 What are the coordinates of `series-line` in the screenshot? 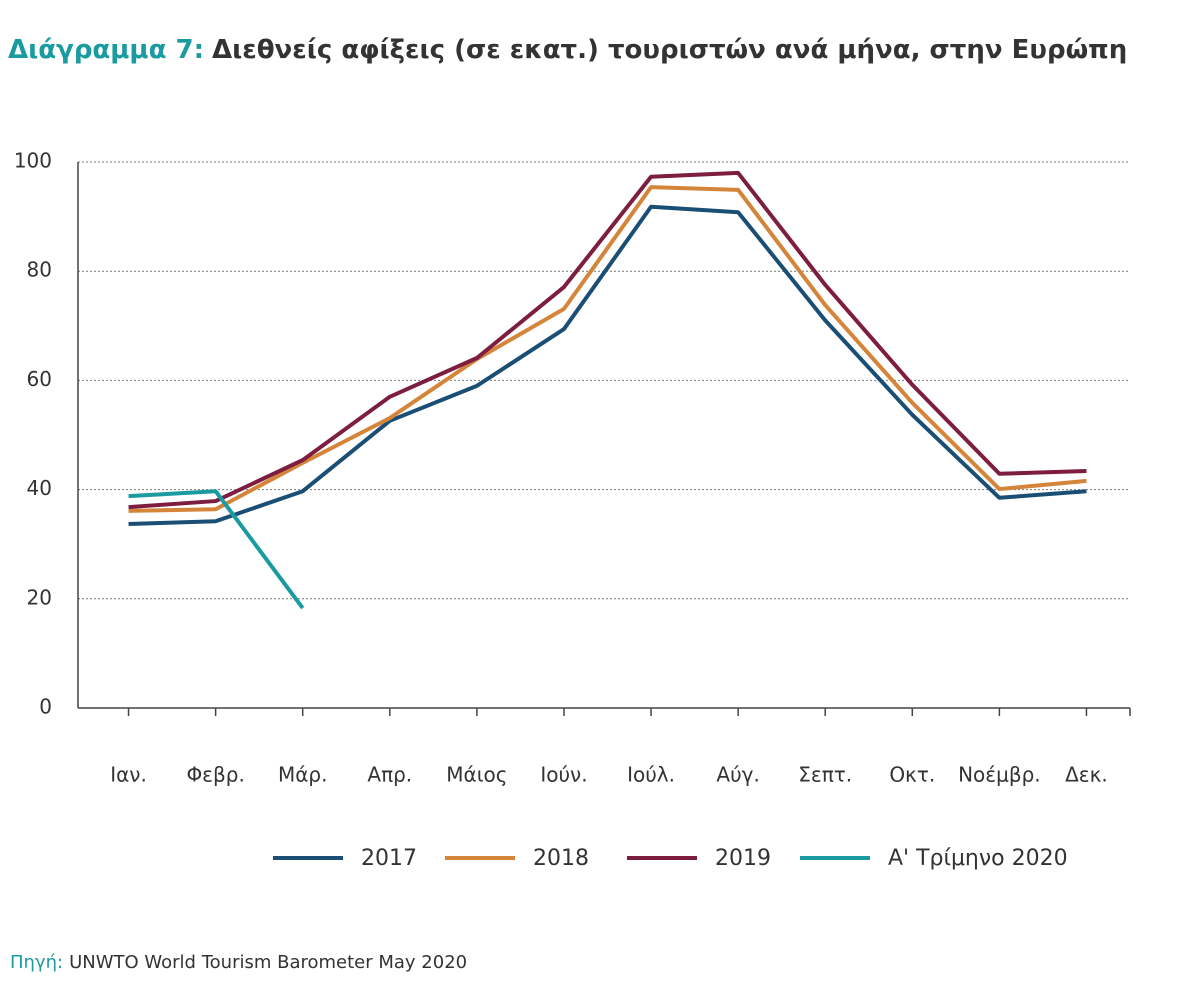 It's located at (216, 549).